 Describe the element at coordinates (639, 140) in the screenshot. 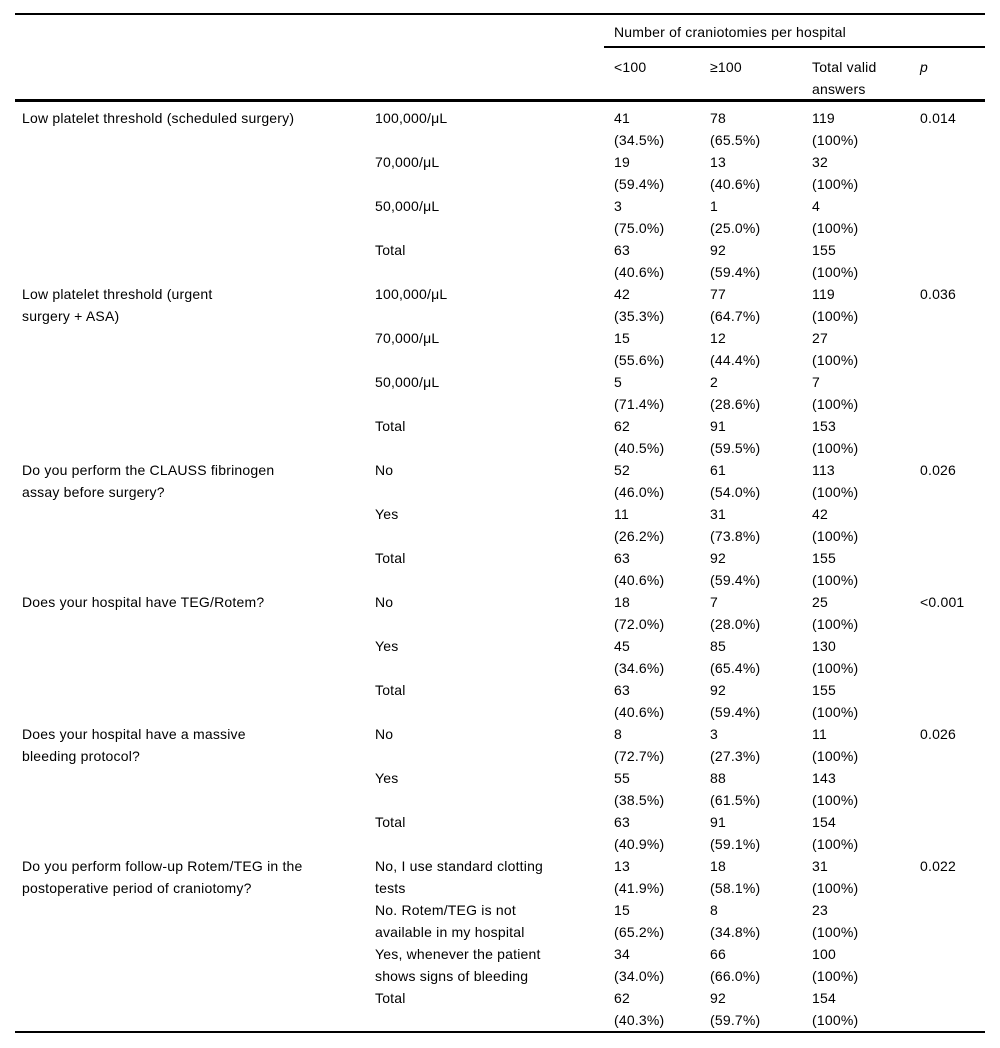

I see `percent-value: (34.5%)` at that location.